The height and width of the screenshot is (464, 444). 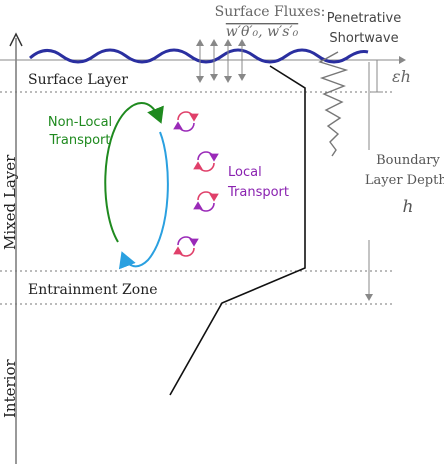 I want to click on local-label-1: Local, so click(x=245, y=172).